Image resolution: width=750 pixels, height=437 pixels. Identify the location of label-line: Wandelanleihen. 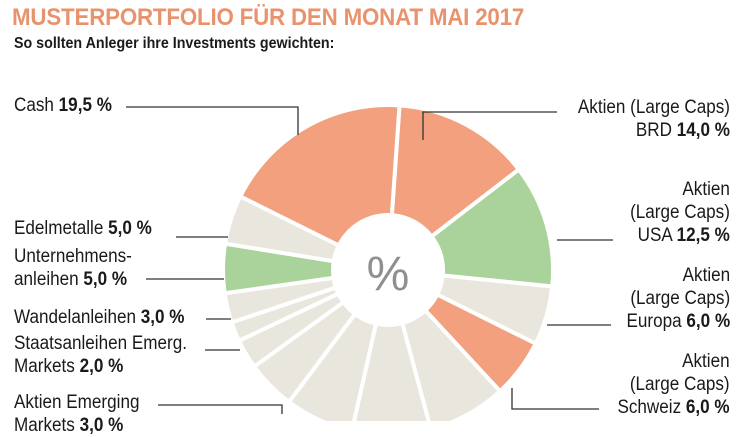
(75, 317).